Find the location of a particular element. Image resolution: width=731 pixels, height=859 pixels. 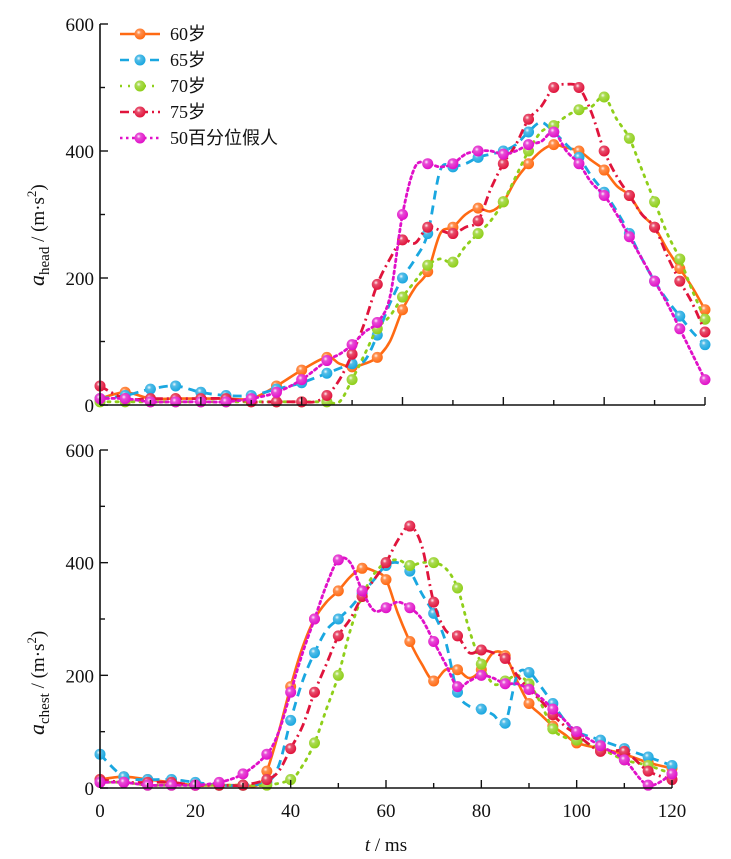

y-tick-label: 200 is located at coordinates (80, 676).